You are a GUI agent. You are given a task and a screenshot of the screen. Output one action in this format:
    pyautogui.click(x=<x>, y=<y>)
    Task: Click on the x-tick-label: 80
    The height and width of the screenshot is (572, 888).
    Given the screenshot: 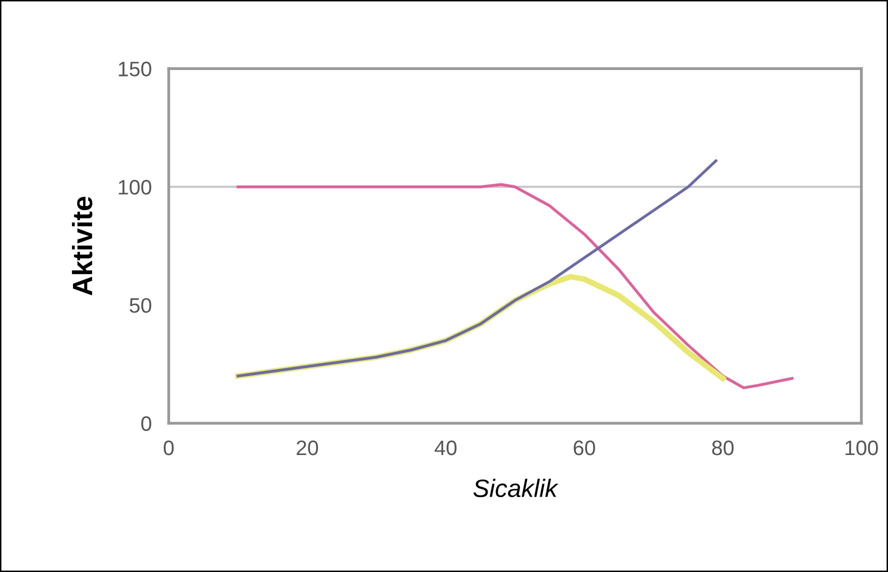 What is the action you would take?
    pyautogui.click(x=723, y=448)
    